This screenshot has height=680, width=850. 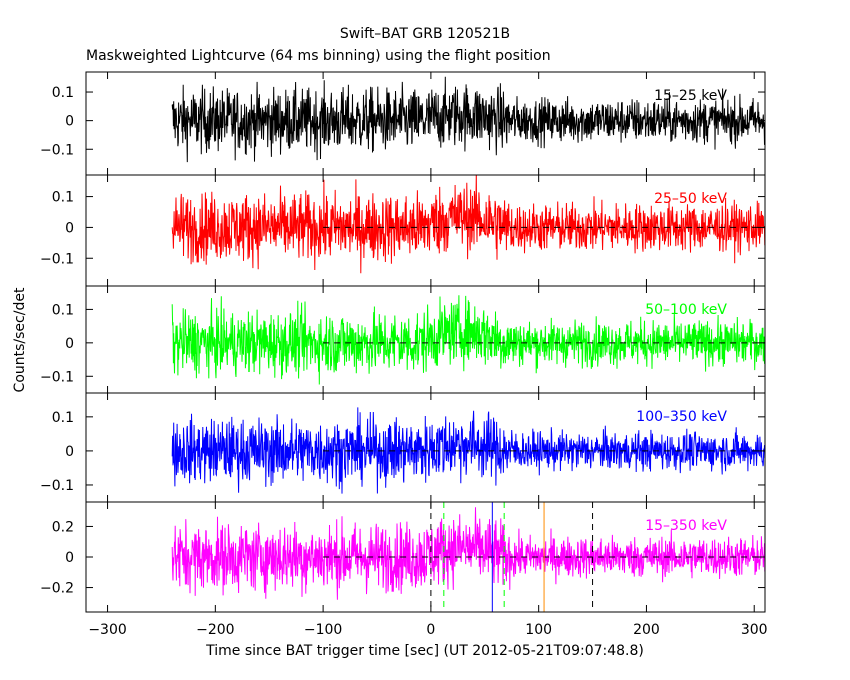 I want to click on x-tick-label: −100, so click(x=323, y=630).